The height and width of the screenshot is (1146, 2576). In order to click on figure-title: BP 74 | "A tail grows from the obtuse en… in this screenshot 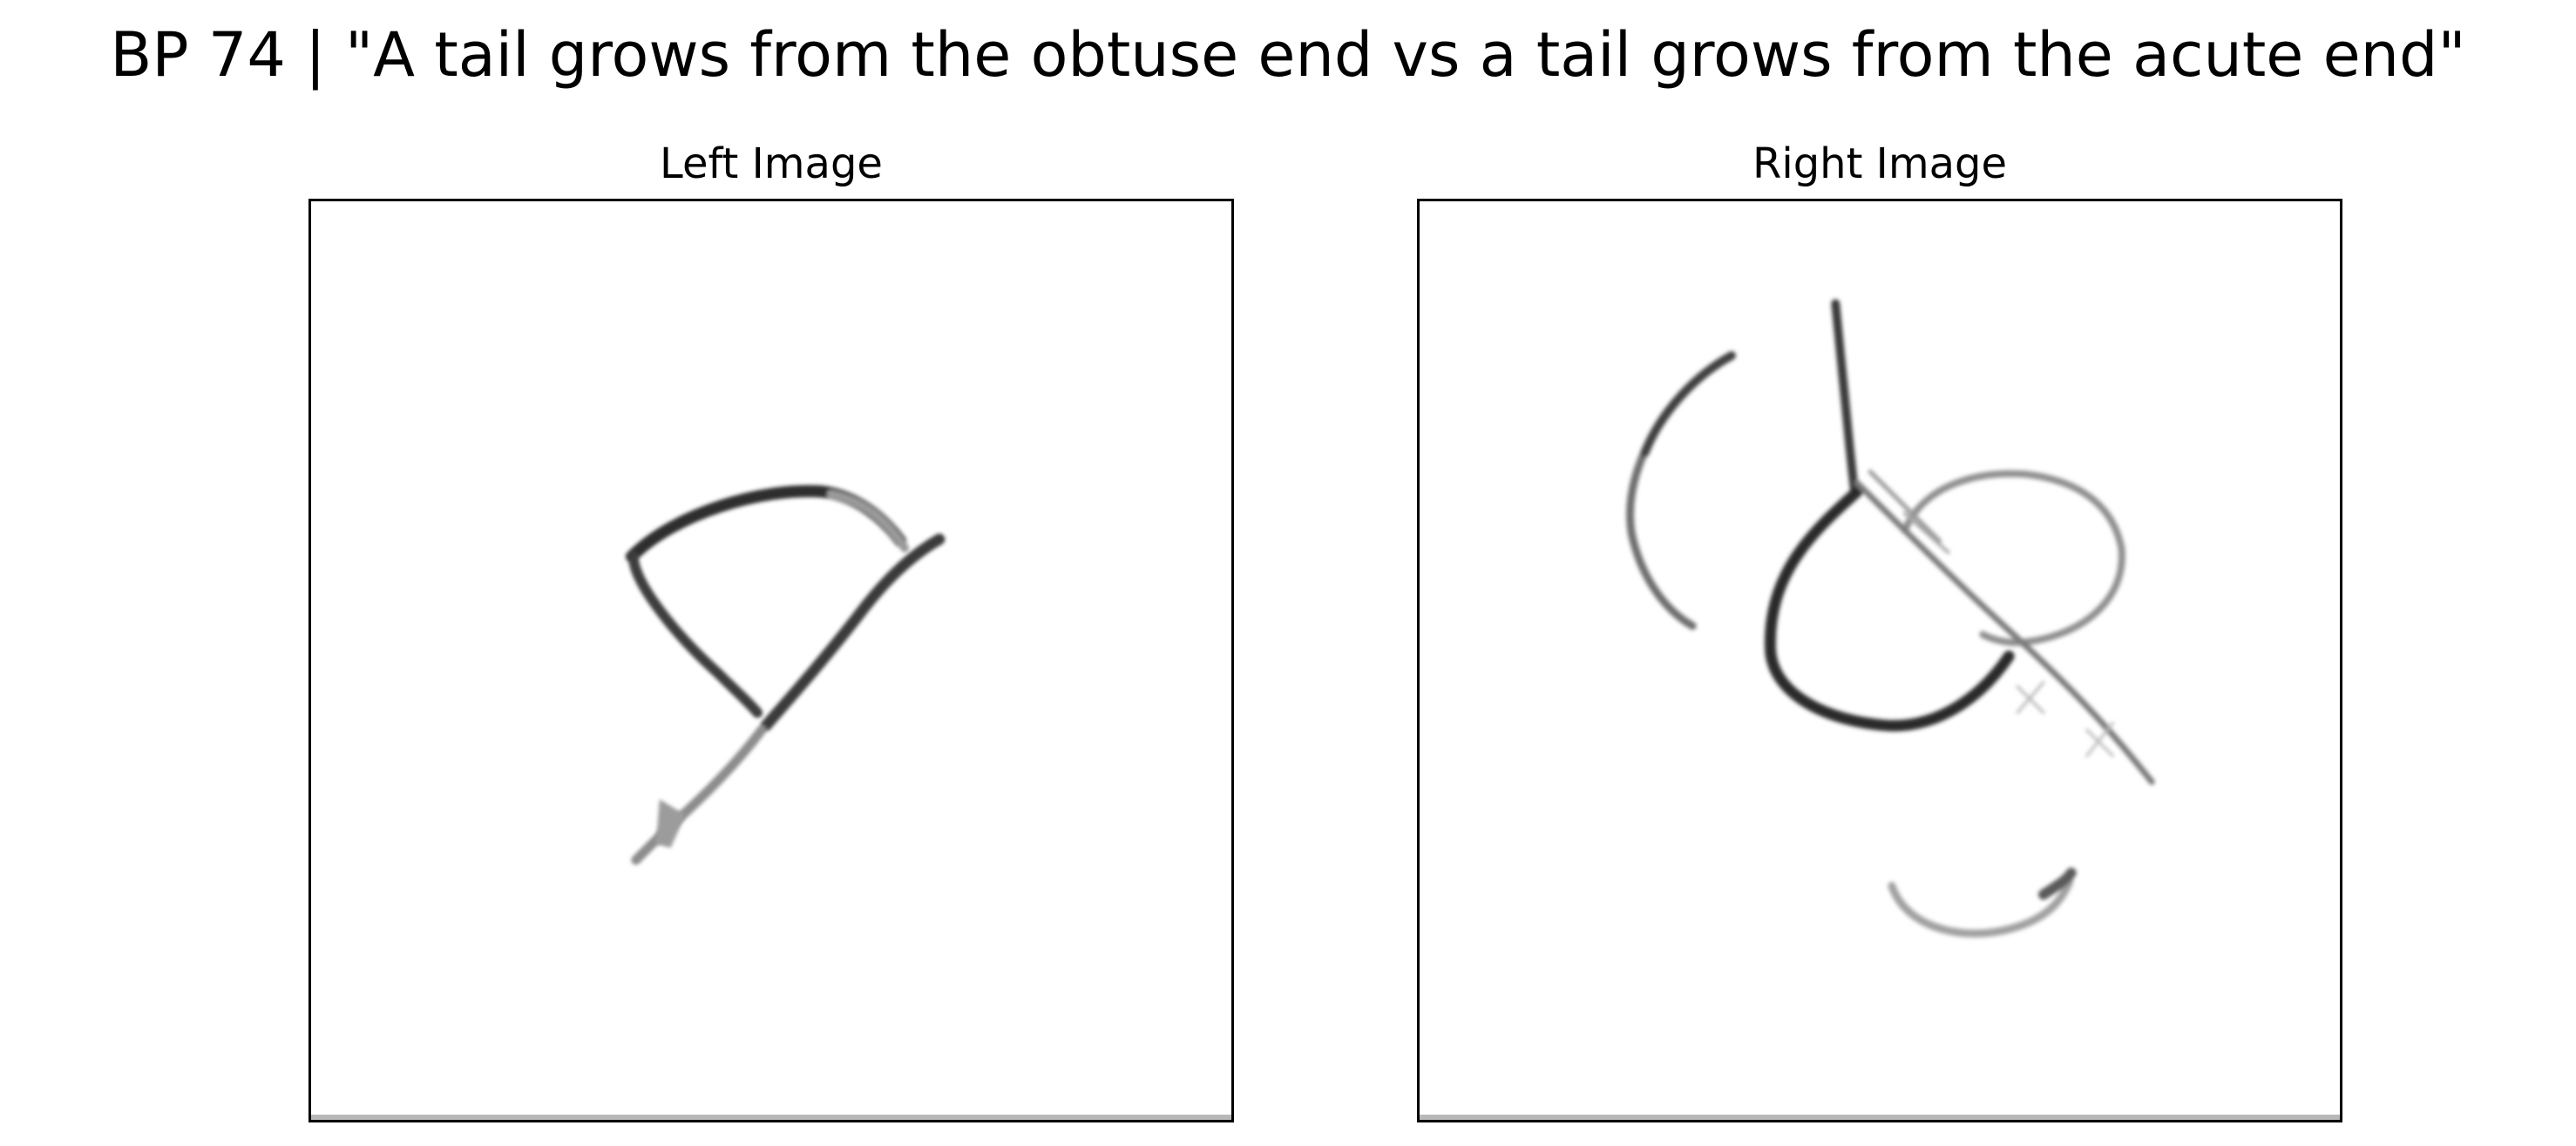, I will do `click(1288, 55)`.